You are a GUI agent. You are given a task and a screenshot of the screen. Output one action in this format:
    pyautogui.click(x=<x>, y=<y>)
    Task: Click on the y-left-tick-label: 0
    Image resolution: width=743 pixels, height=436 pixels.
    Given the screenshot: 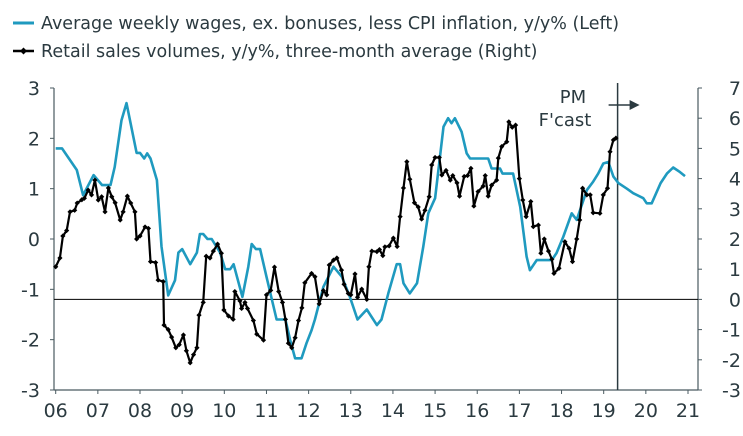 What is the action you would take?
    pyautogui.click(x=34, y=240)
    